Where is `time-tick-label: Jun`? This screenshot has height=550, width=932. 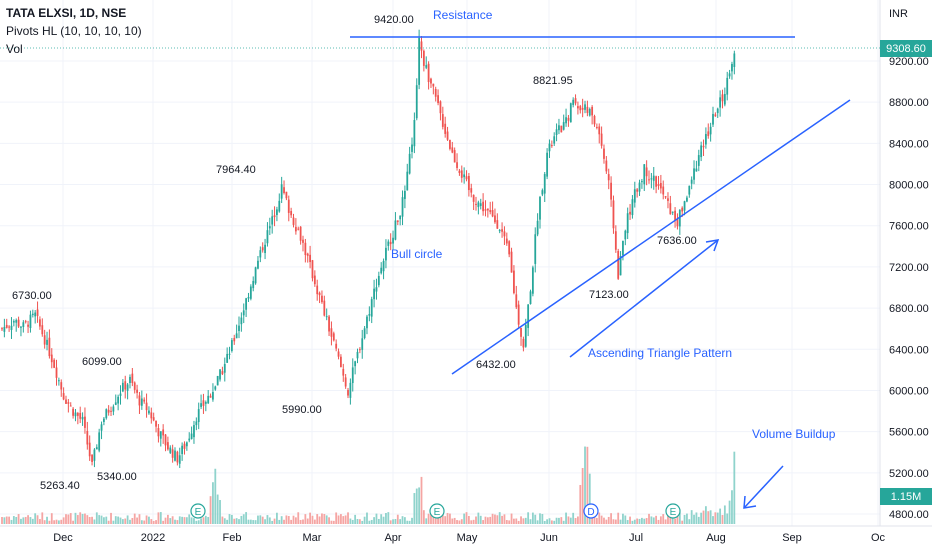 time-tick-label: Jun is located at coordinates (549, 538).